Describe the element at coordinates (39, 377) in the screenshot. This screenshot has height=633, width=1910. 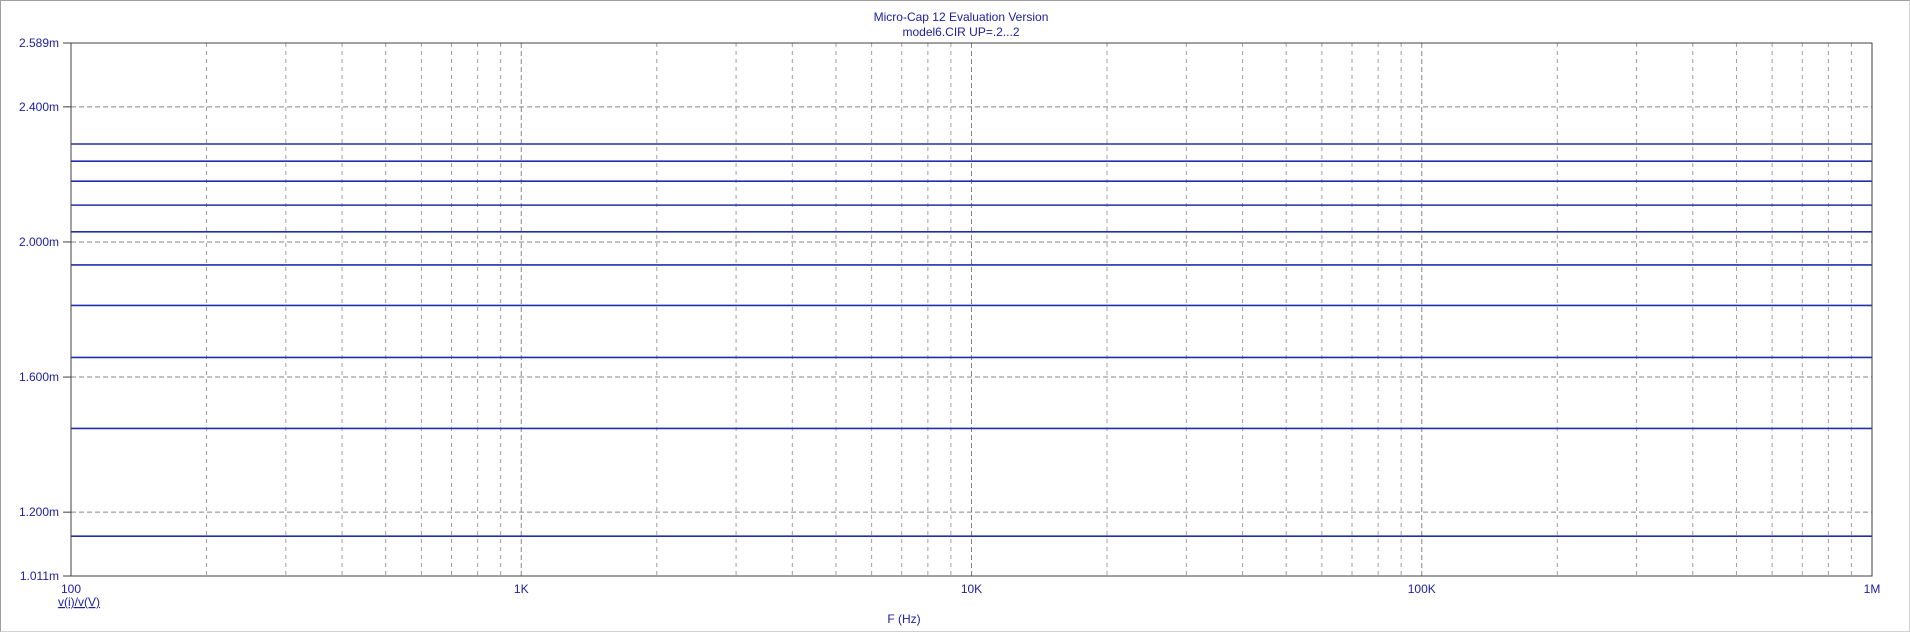
I see `y-tick-label: 1.600m` at that location.